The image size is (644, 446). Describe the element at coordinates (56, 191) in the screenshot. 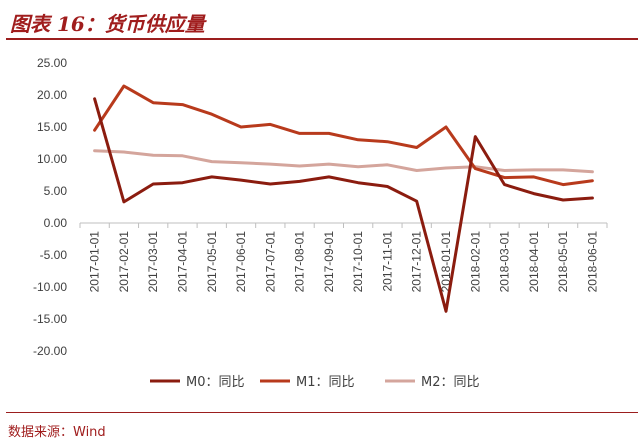

I see `y-tick-label: 5.00` at that location.